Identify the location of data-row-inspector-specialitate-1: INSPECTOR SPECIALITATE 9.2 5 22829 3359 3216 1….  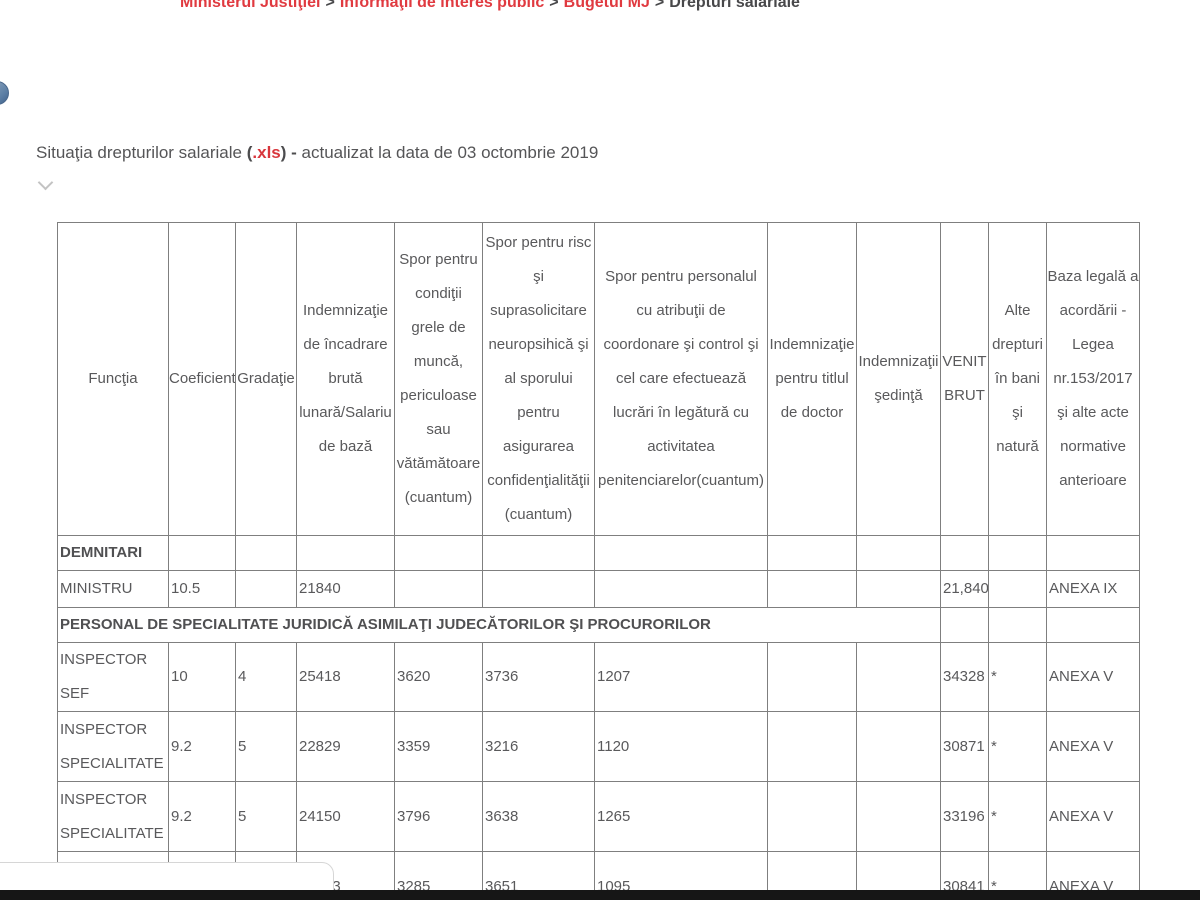
(598, 746).